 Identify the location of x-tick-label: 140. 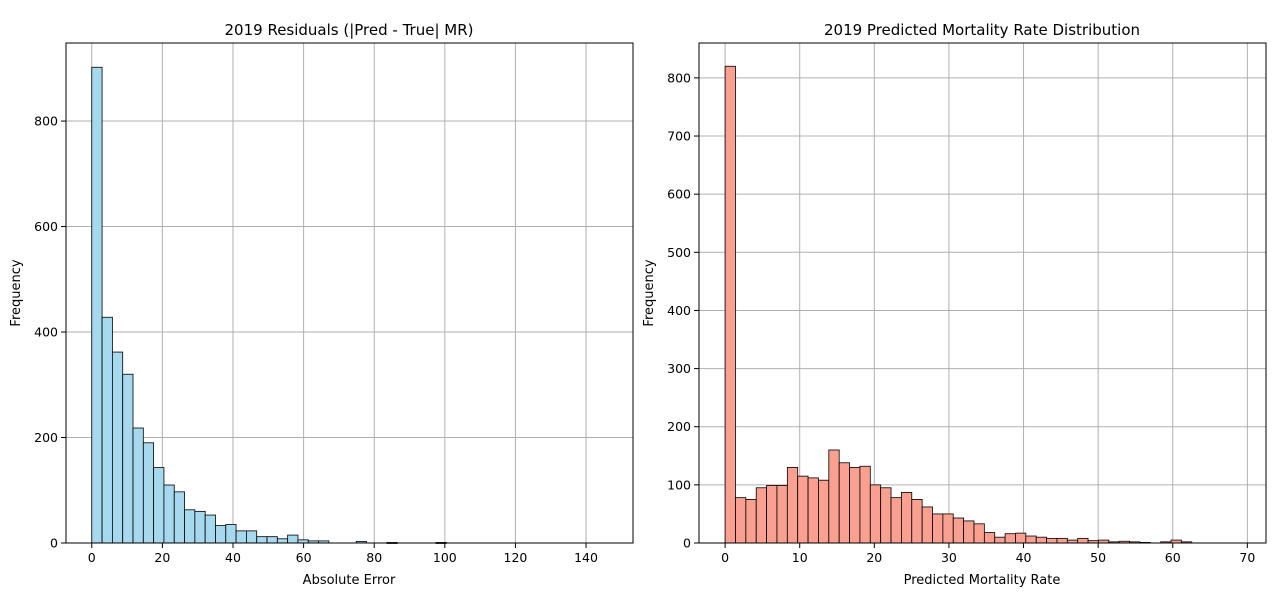
(586, 557).